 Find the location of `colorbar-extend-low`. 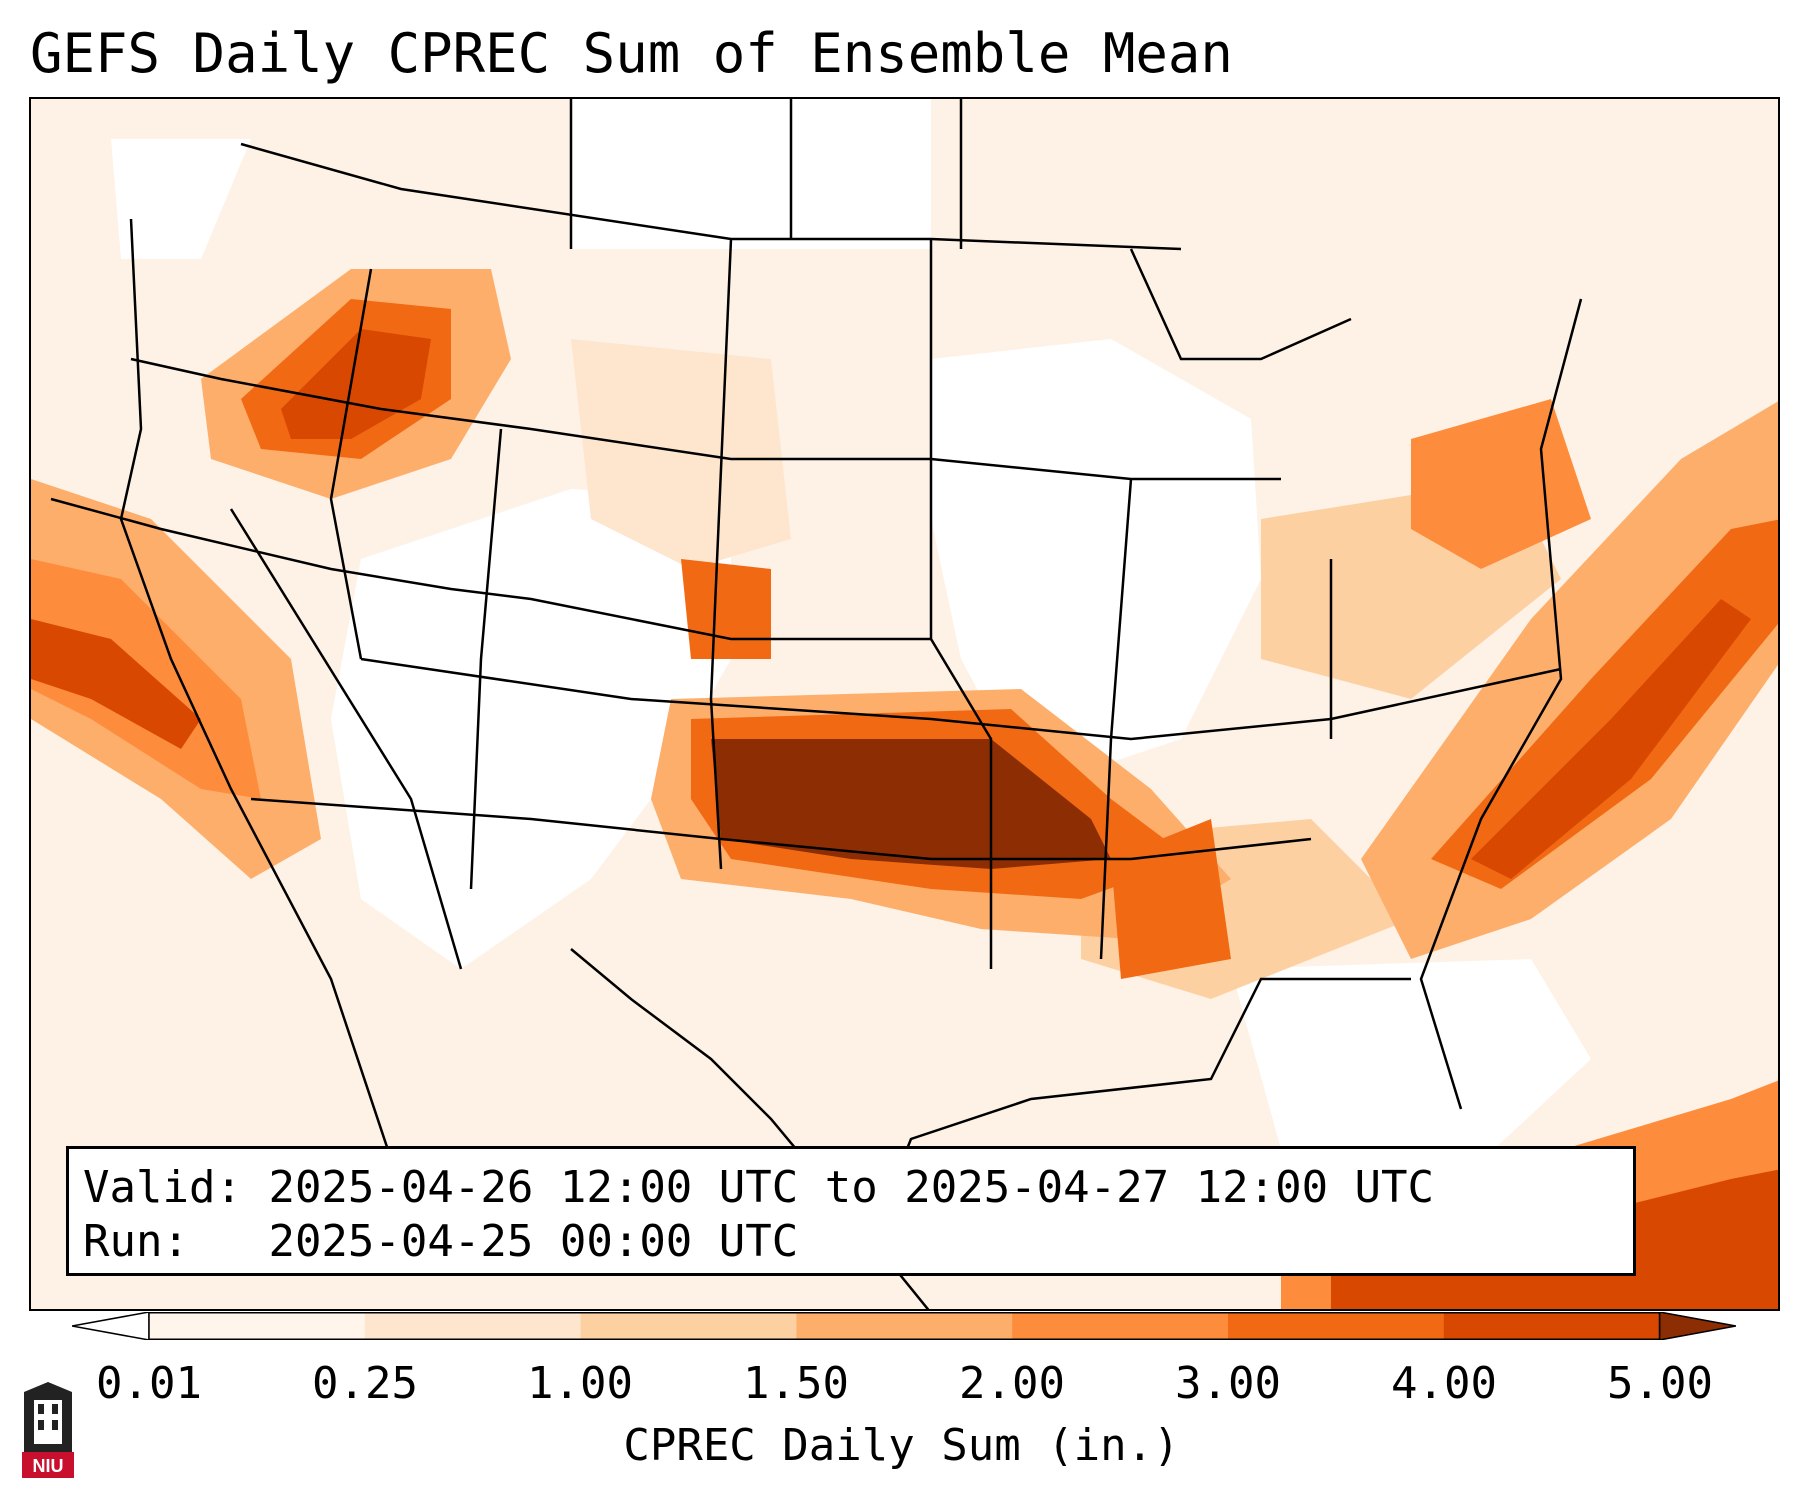

colorbar-extend-low is located at coordinates (111, 1326).